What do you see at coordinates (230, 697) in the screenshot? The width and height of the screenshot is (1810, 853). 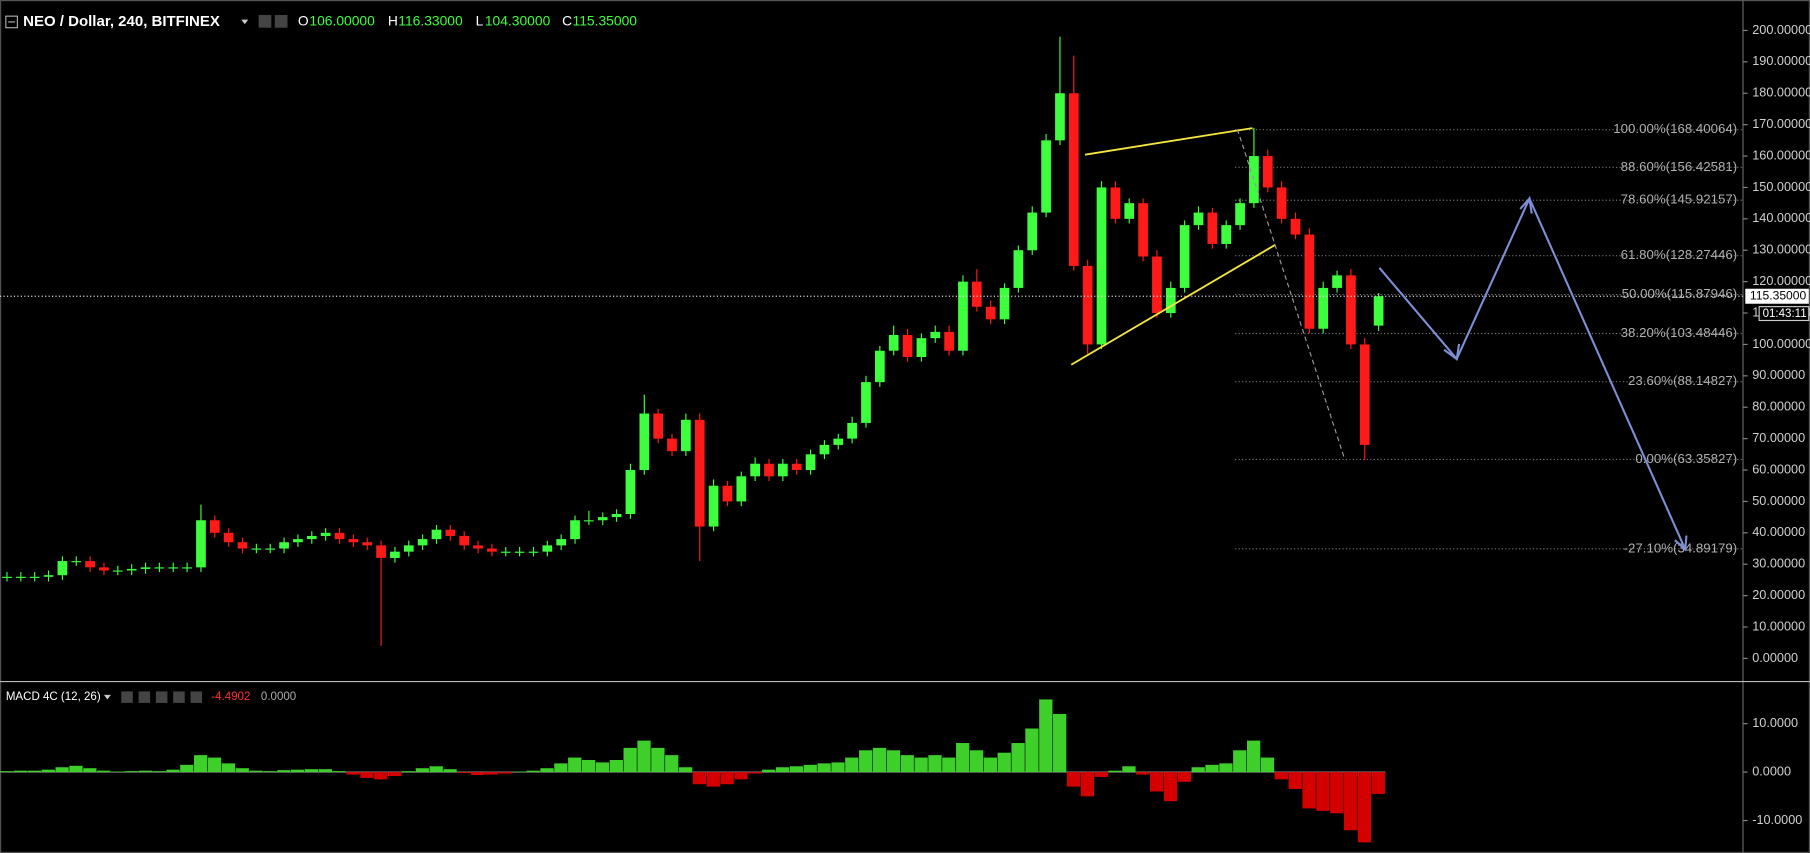 I see `macd-value: -4.4902` at bounding box center [230, 697].